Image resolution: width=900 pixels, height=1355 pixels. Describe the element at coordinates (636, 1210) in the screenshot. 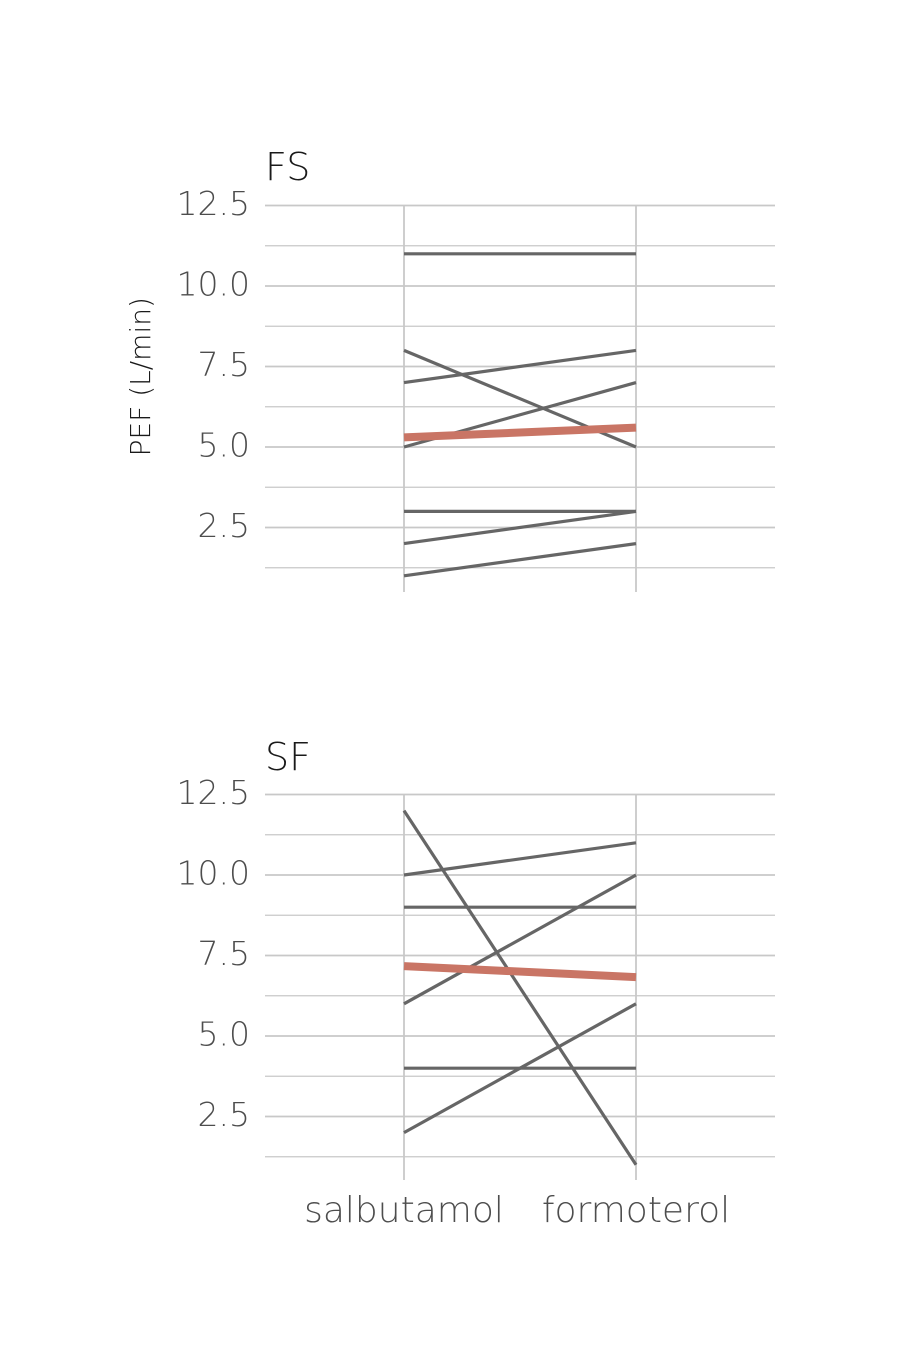

I see `x-tick-label: formoterol` at that location.